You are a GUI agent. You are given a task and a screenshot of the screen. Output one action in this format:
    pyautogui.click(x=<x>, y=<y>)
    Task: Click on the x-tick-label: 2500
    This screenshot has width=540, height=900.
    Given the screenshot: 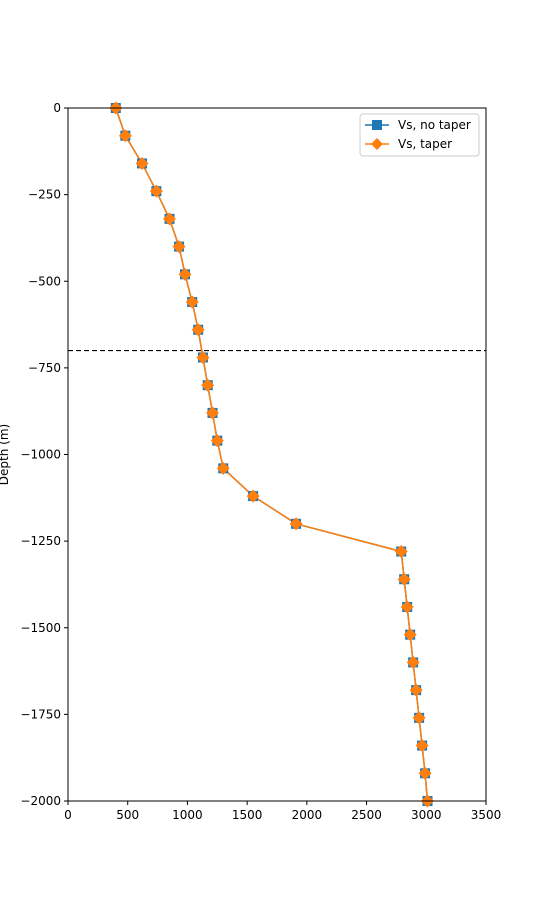 What is the action you would take?
    pyautogui.click(x=366, y=815)
    